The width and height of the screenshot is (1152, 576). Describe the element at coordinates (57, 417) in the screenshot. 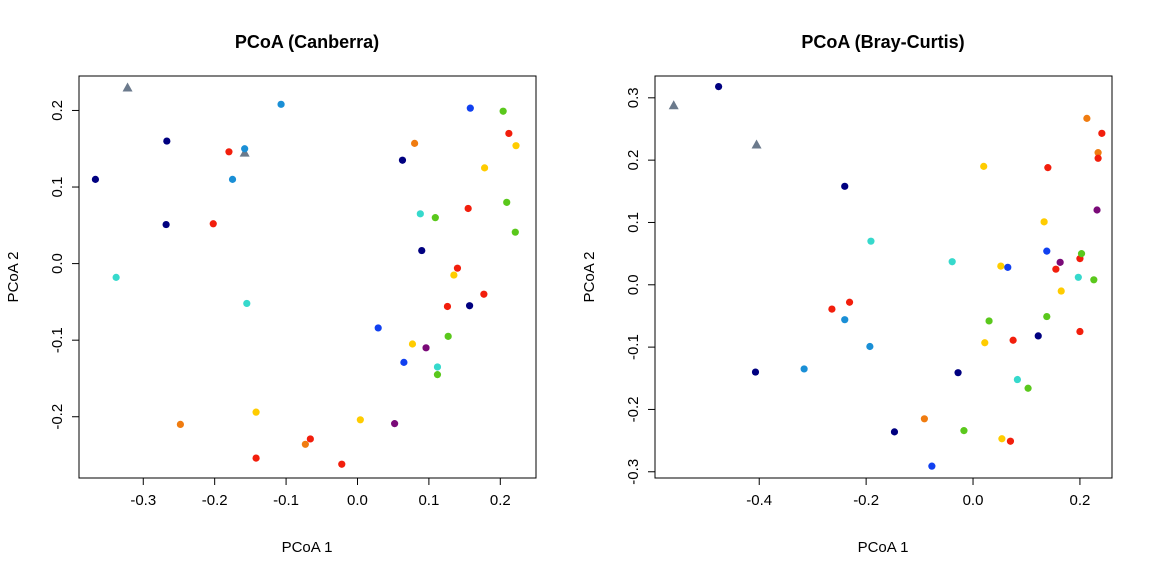

I see `y-tick-label: -0.2` at that location.